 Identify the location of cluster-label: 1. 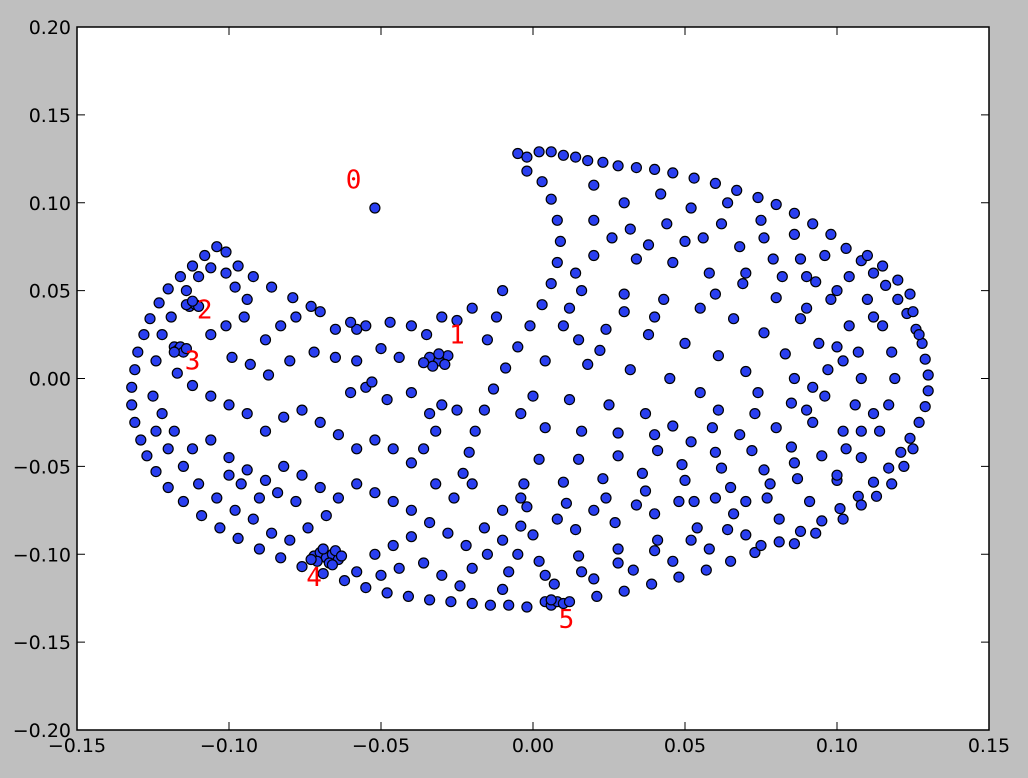
(457, 335).